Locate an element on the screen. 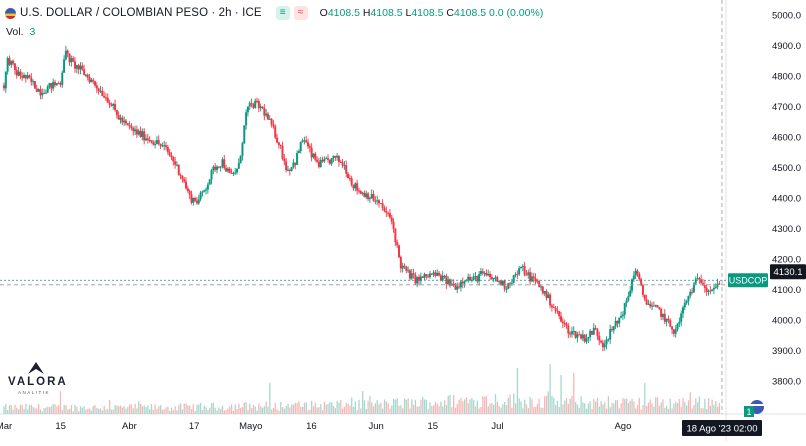 The height and width of the screenshot is (446, 806). symbol-title: U.S. DOLLAR / COLOMBIAN PESO · 2h · ICE is located at coordinates (141, 13).